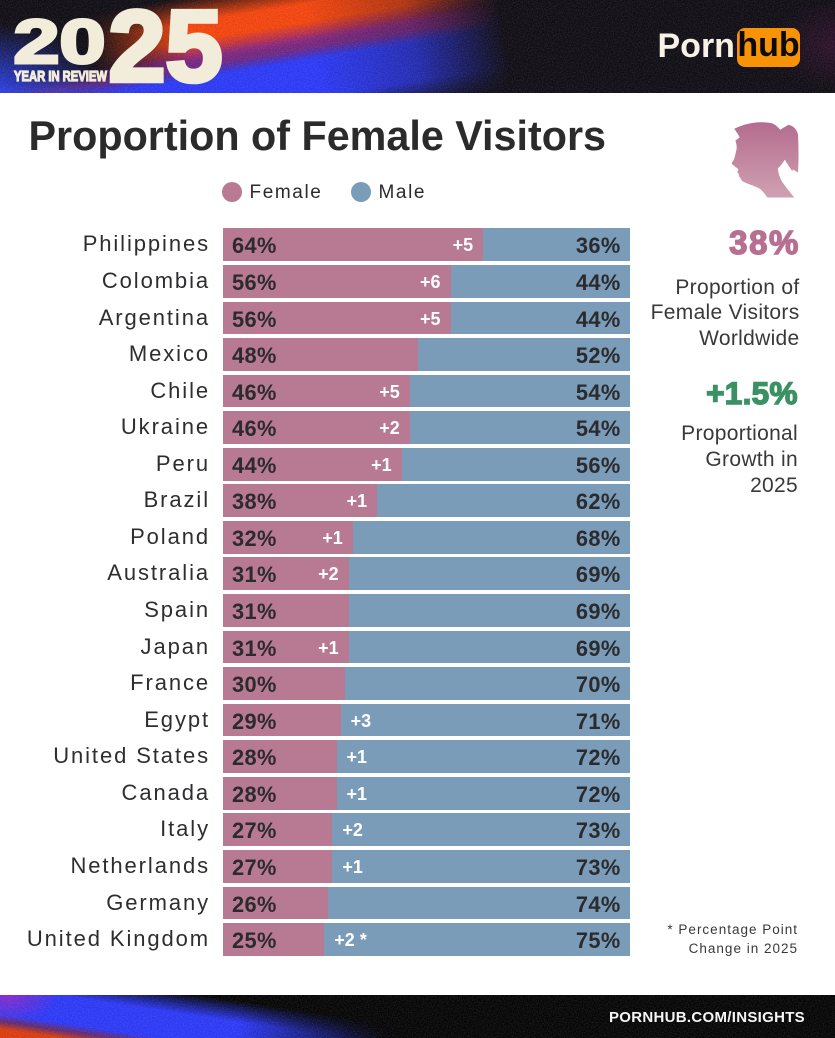 The image size is (835, 1038). What do you see at coordinates (166, 46) in the screenshot?
I see `svg-text: 25` at bounding box center [166, 46].